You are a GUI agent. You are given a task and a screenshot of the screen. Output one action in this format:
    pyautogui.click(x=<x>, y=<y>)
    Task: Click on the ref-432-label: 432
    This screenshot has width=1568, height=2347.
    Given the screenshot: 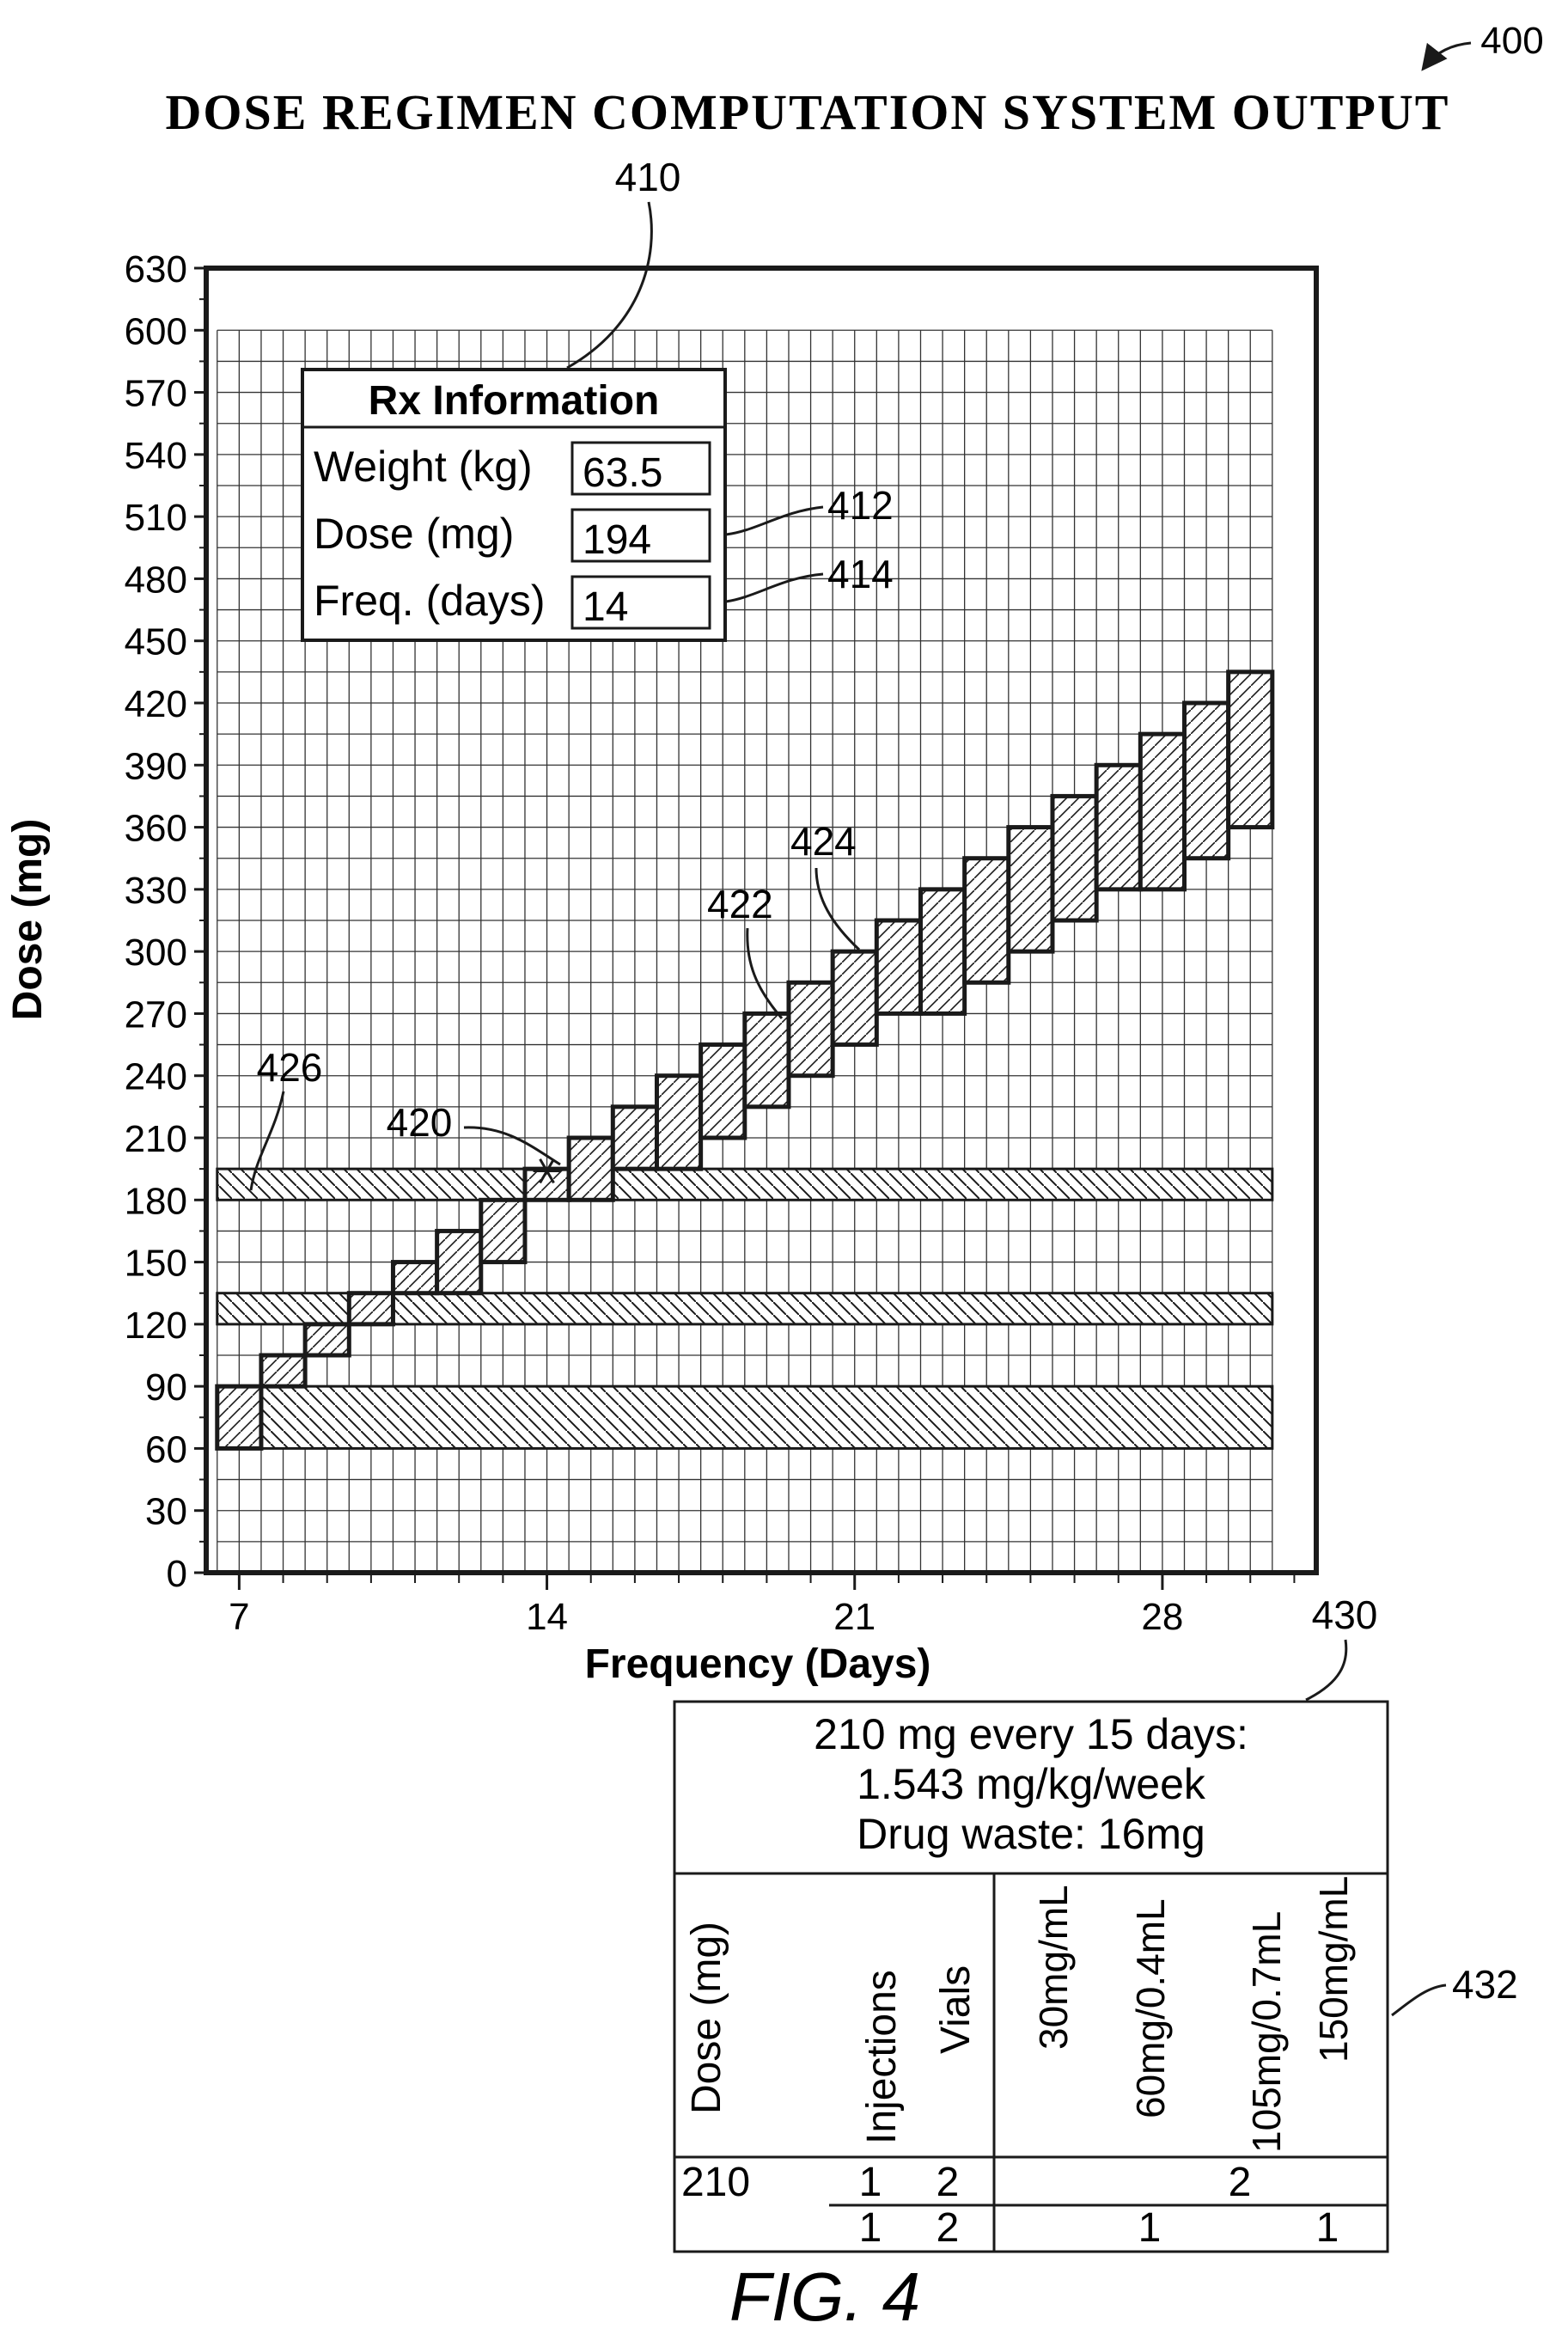 What is the action you would take?
    pyautogui.click(x=1485, y=1985)
    